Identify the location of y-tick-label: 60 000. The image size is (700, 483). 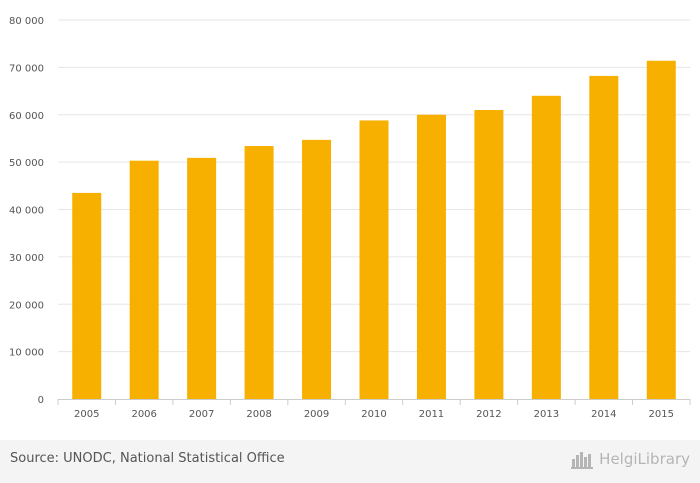
(26, 116).